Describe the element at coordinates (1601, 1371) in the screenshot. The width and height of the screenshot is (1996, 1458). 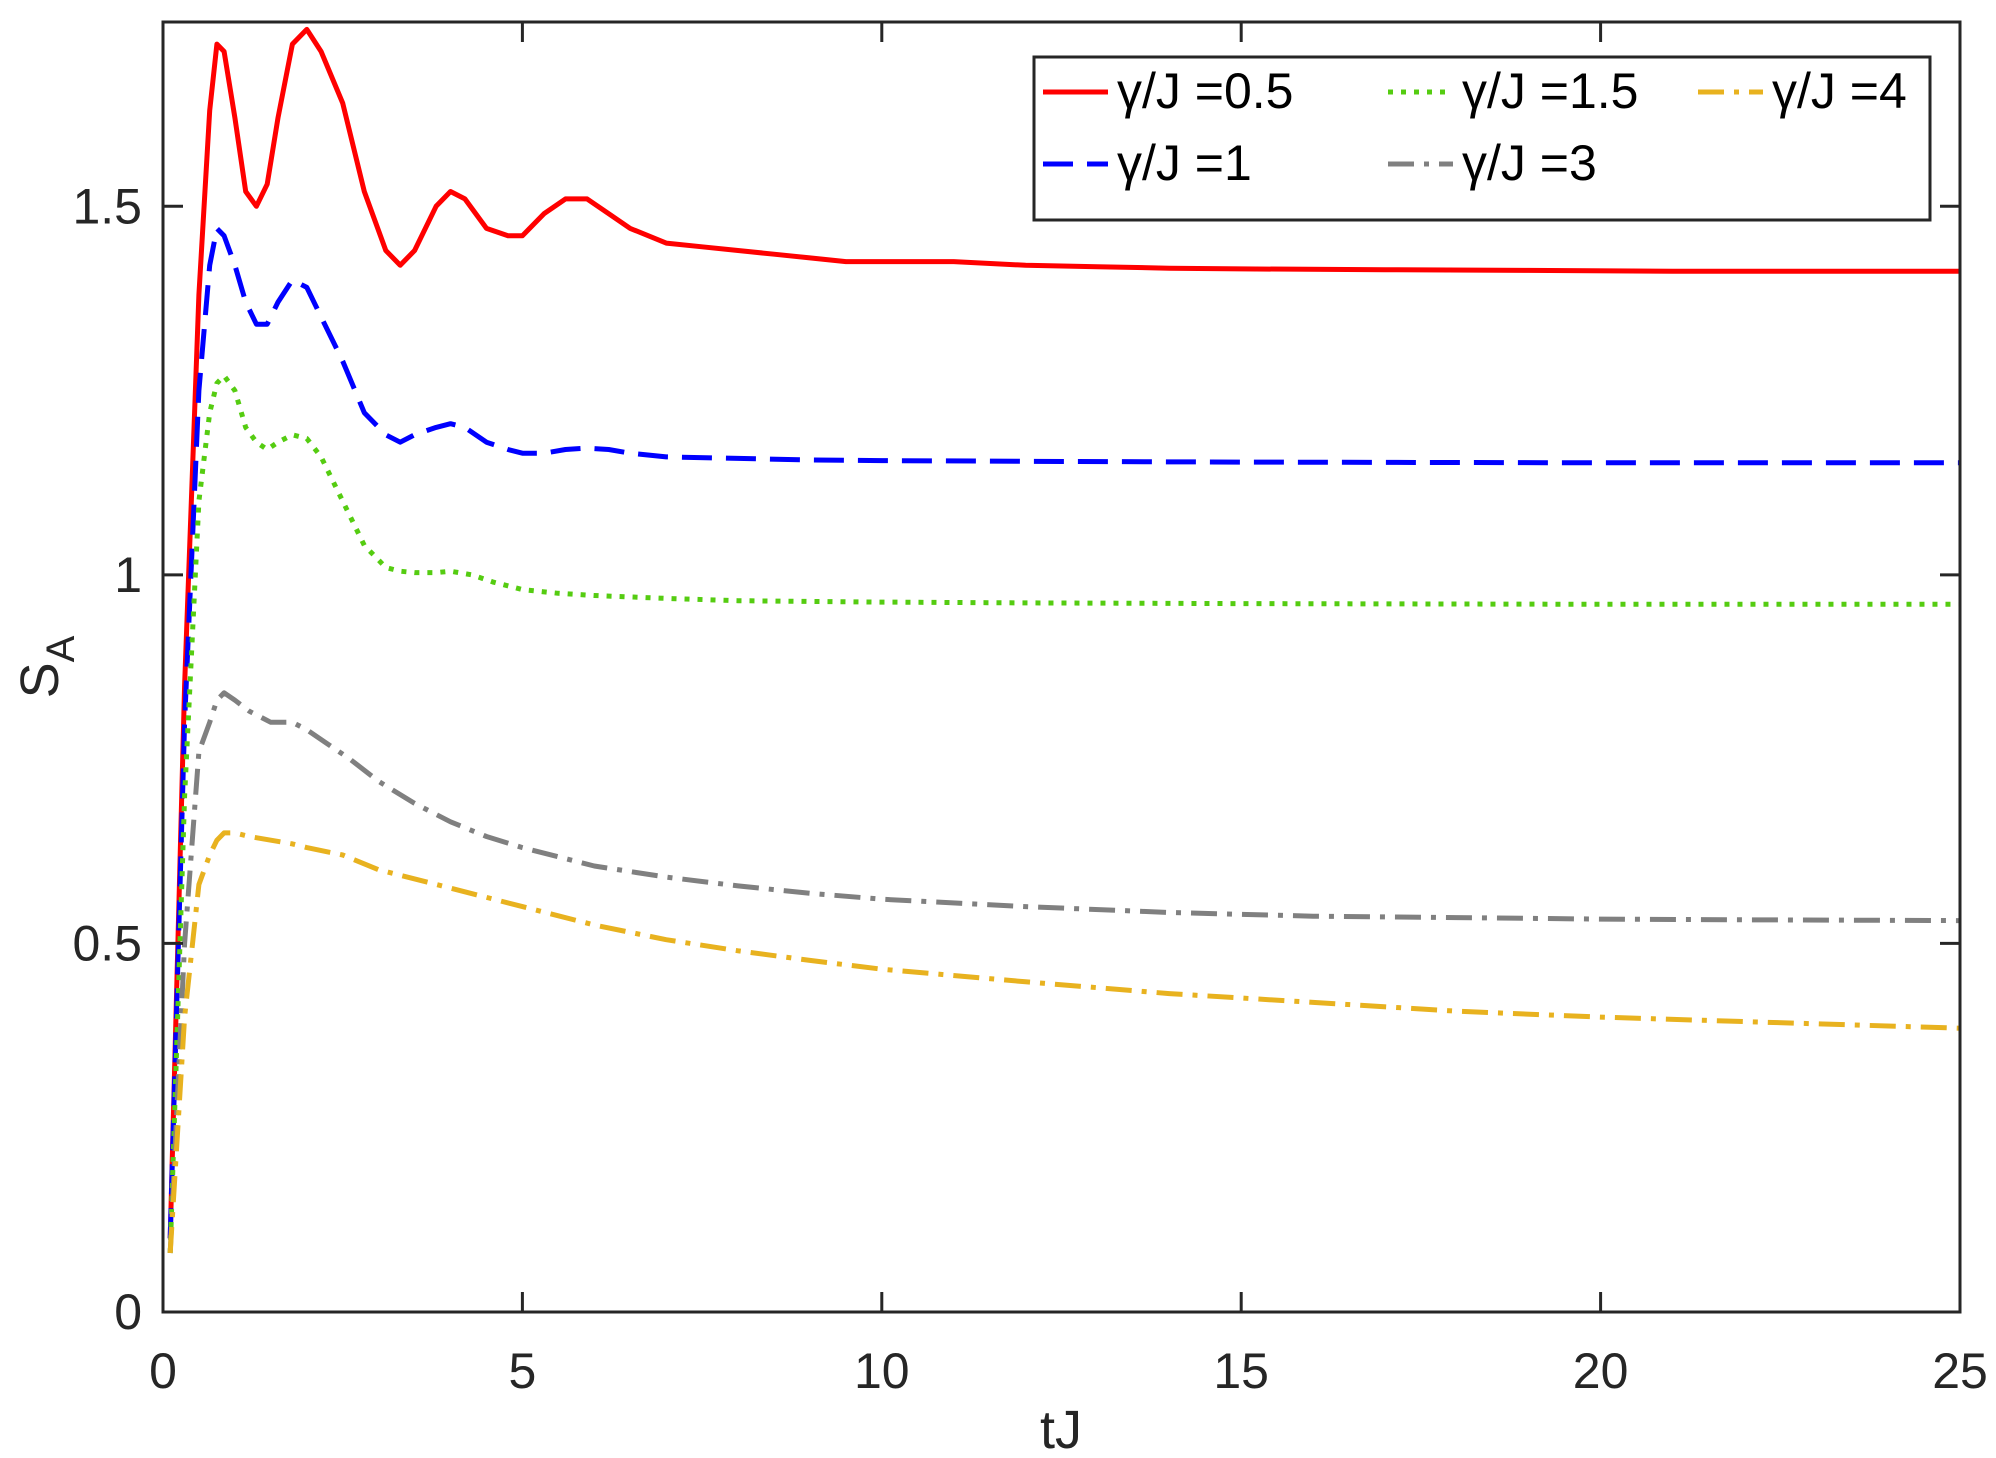
I see `x-tick-label: 20` at that location.